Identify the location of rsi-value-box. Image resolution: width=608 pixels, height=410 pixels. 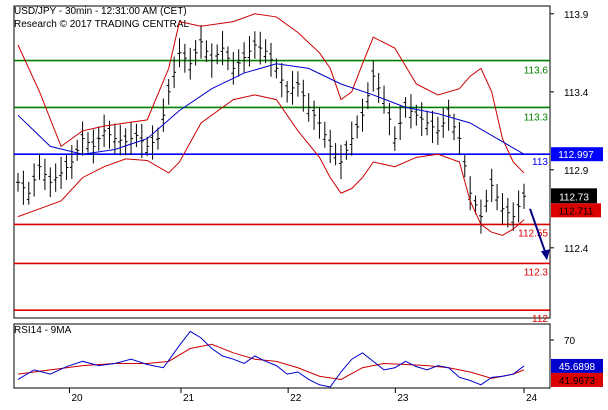
(577, 365).